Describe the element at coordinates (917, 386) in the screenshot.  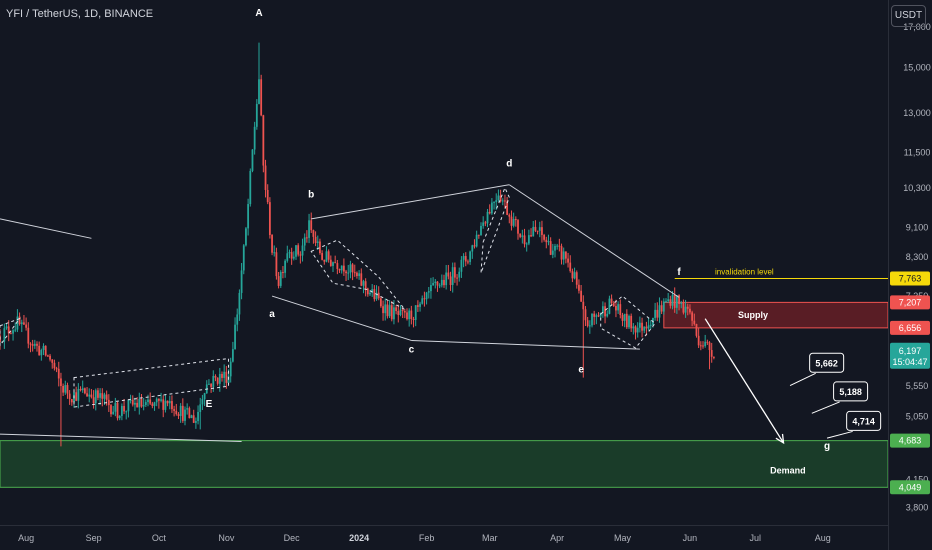
I see `y-tick-label: 5,550` at that location.